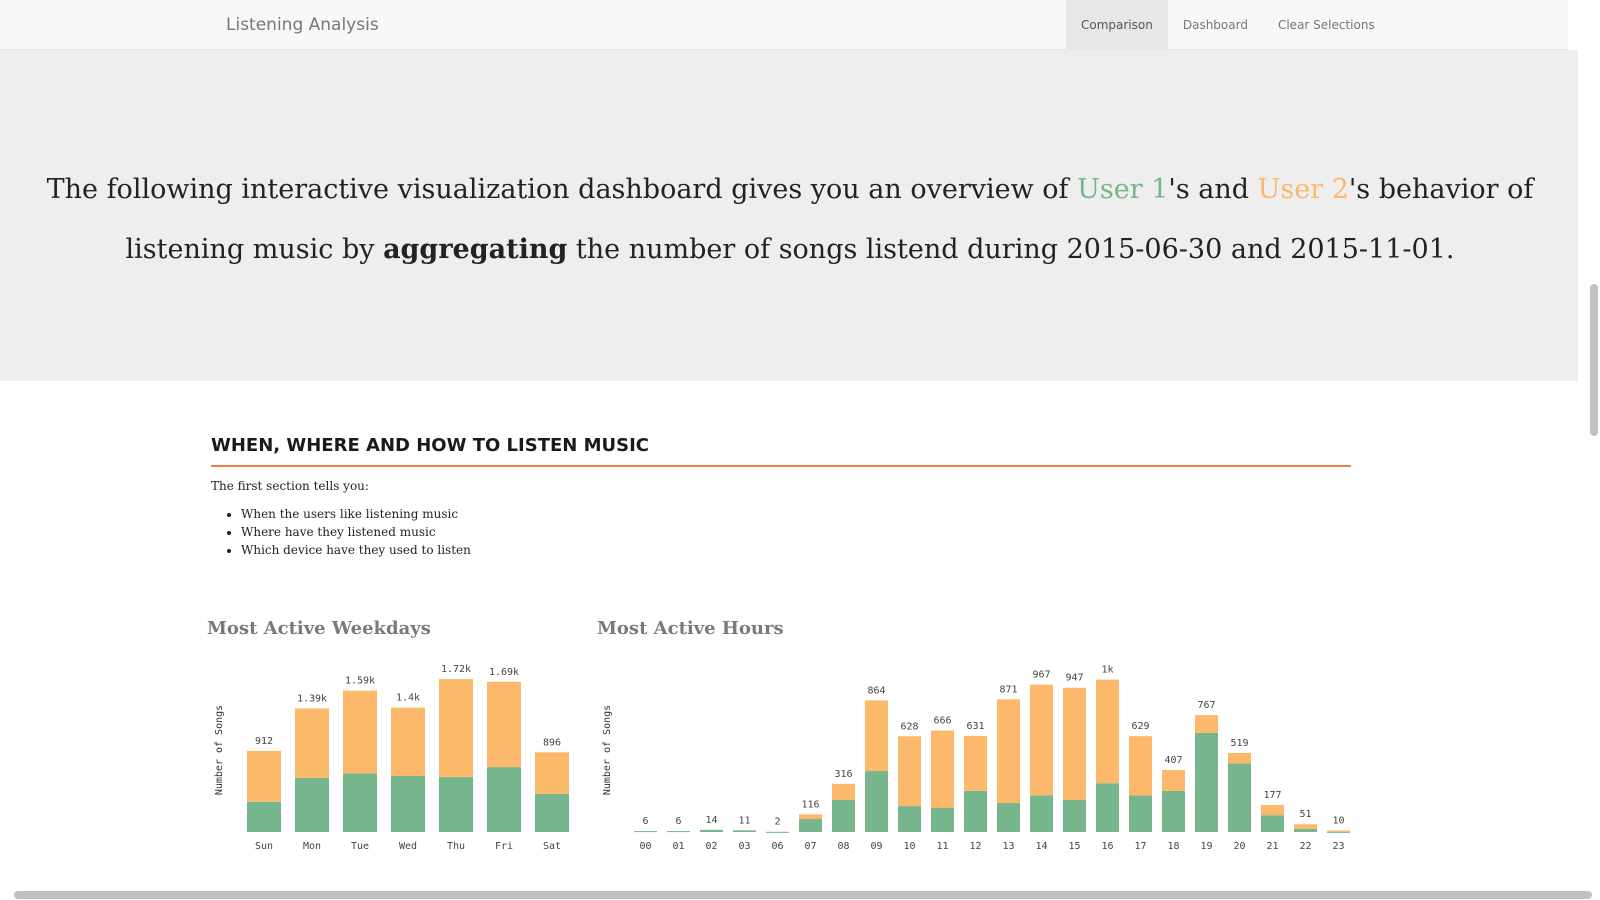 The height and width of the screenshot is (900, 1600). What do you see at coordinates (1173, 846) in the screenshot?
I see `x-tick-label: 18` at bounding box center [1173, 846].